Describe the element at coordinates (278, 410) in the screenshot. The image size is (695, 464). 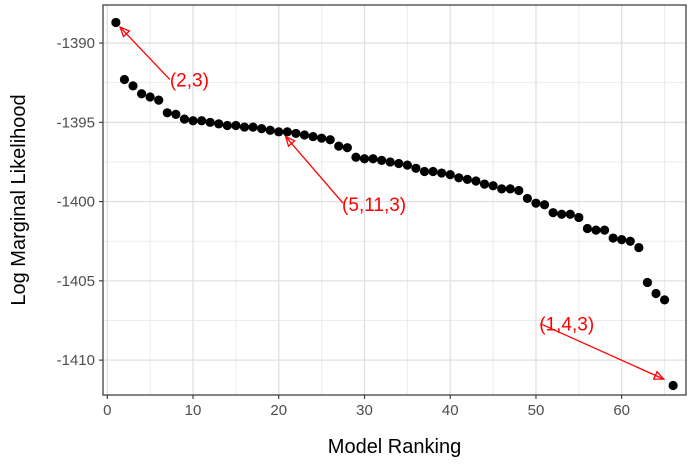
I see `x-tick-label: 20` at that location.